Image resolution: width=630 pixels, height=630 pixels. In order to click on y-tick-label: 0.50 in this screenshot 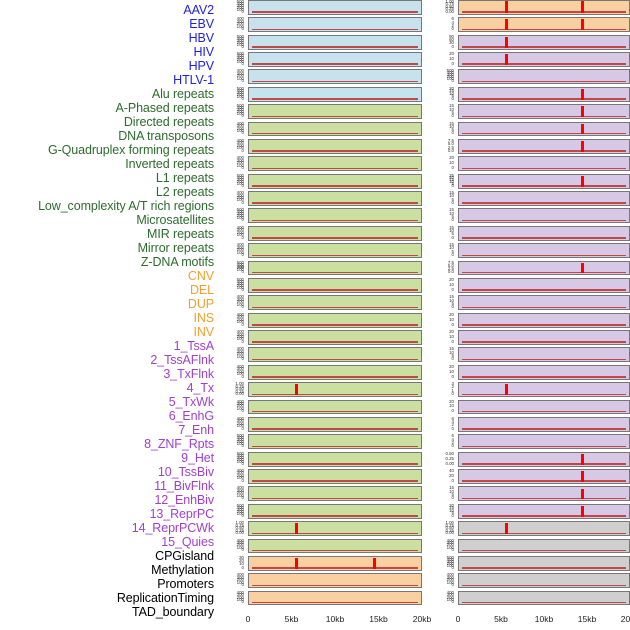, I will do `click(449, 6)`.